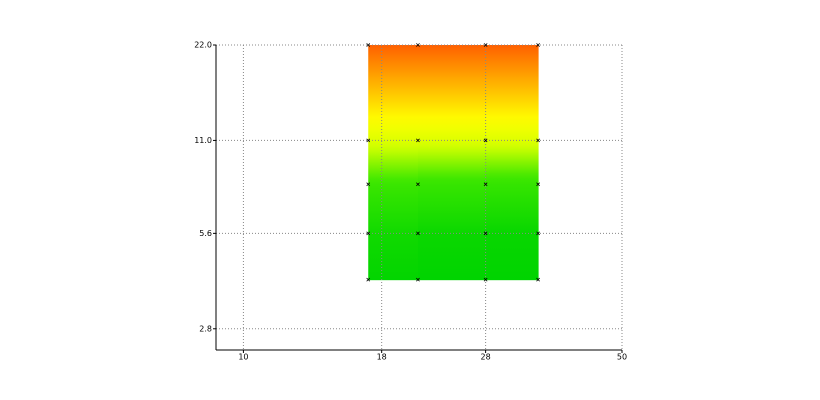  What do you see at coordinates (205, 328) in the screenshot?
I see `y-tick-label: 2.8` at bounding box center [205, 328].